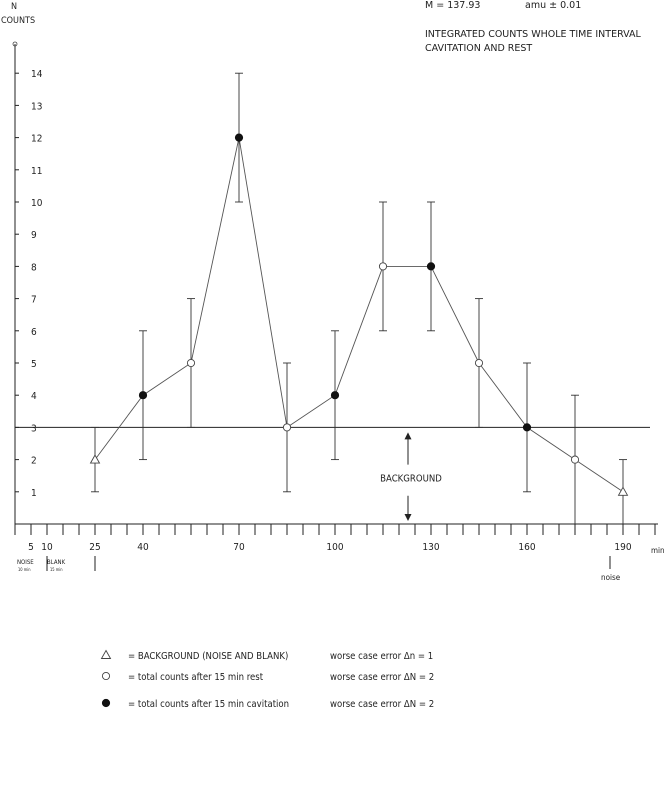  Describe the element at coordinates (611, 577) in the screenshot. I see `noise-right-label: noise` at that location.